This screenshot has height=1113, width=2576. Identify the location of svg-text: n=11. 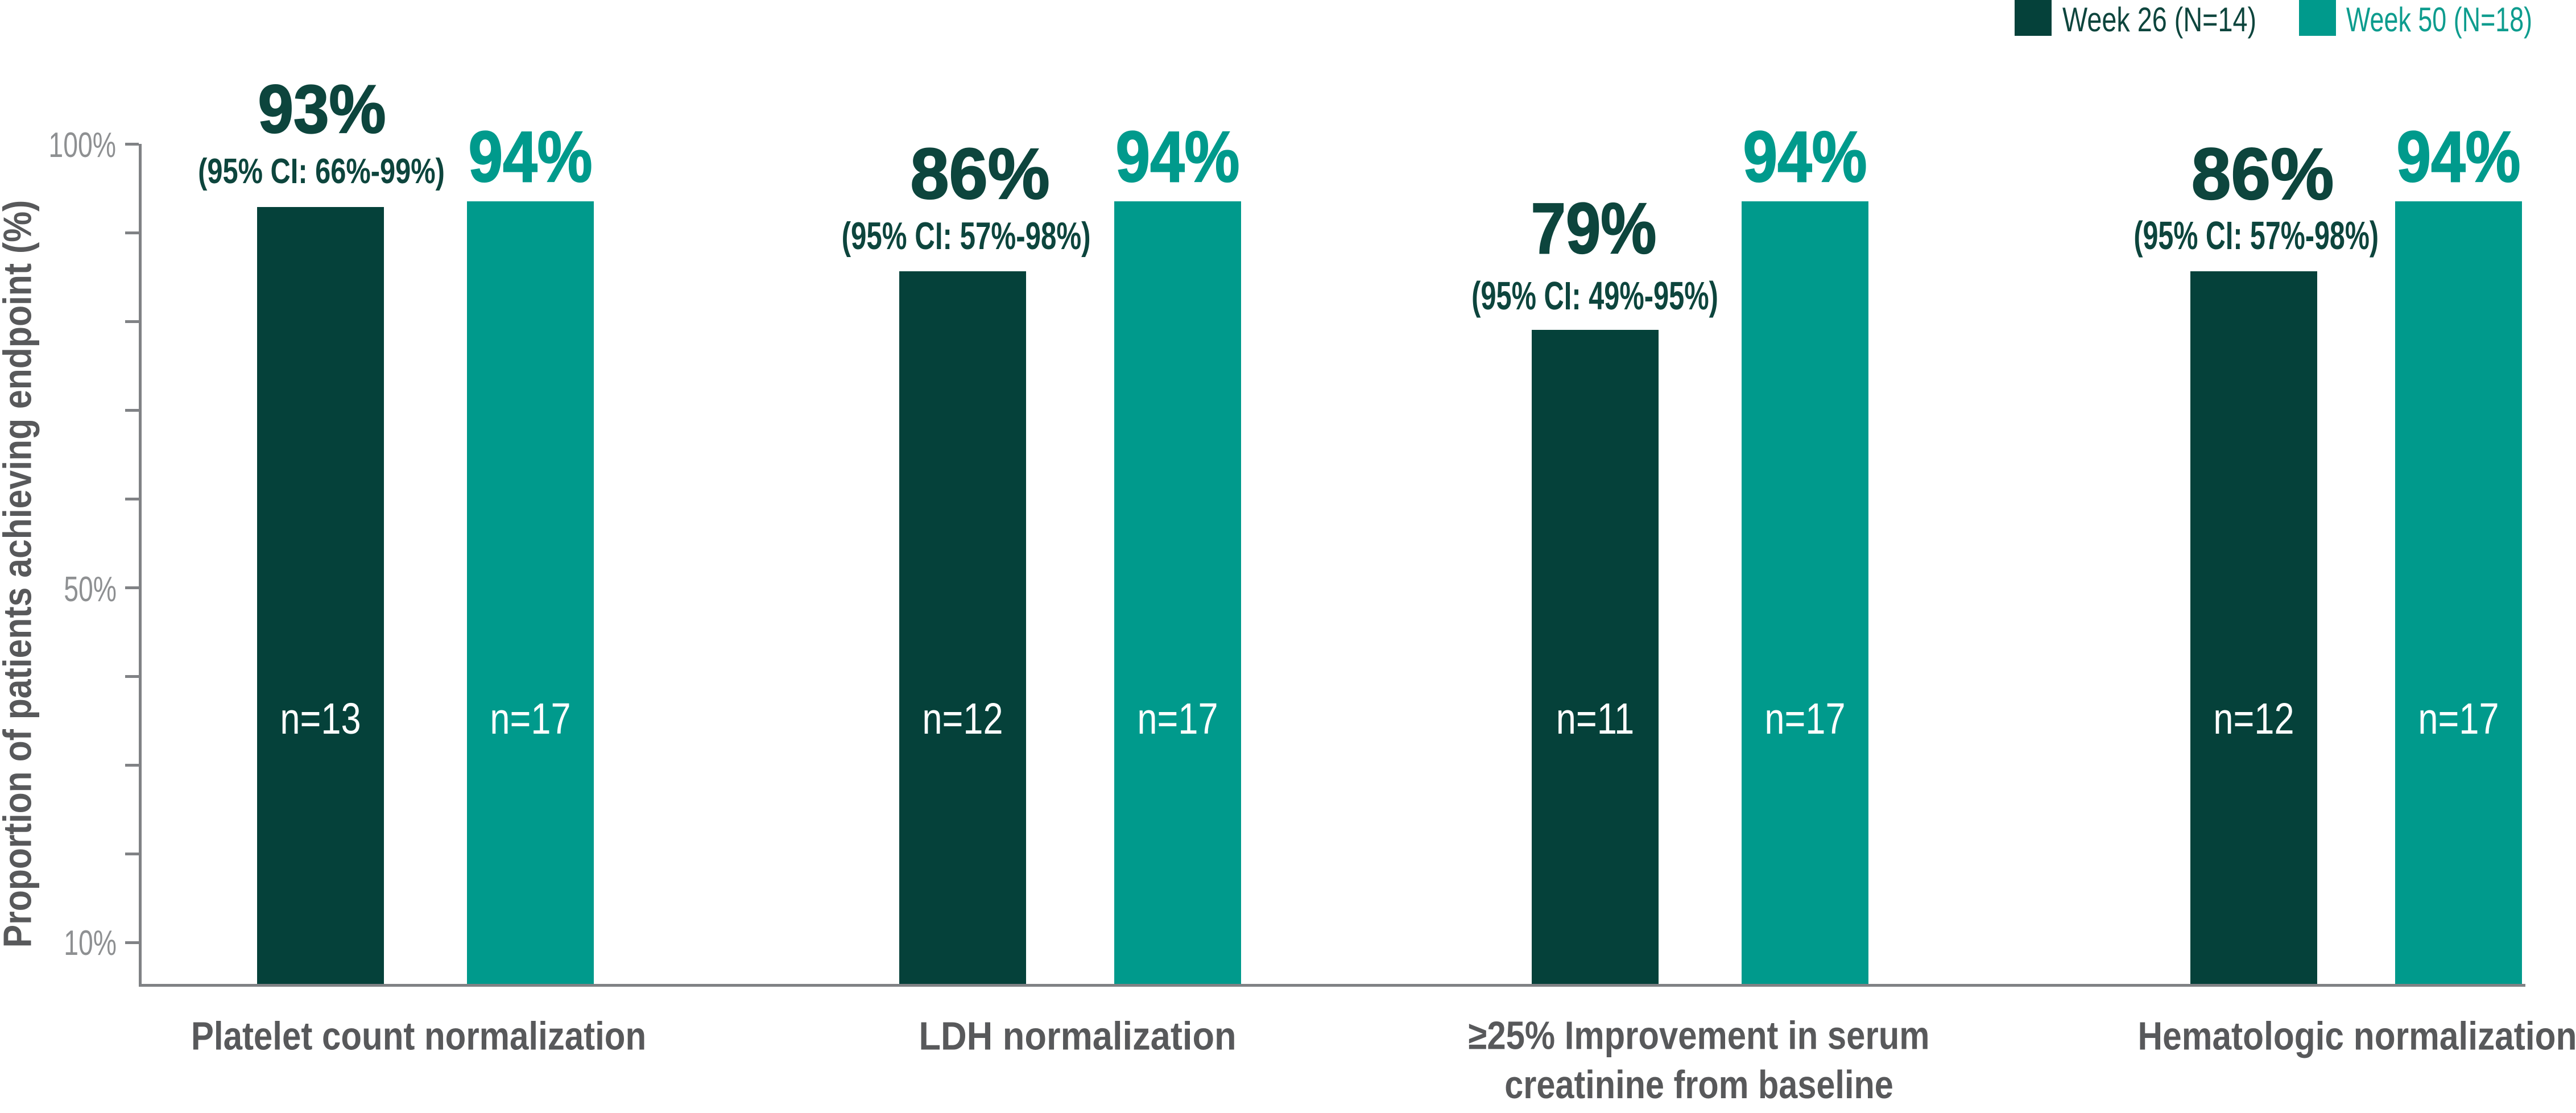
(1596, 718).